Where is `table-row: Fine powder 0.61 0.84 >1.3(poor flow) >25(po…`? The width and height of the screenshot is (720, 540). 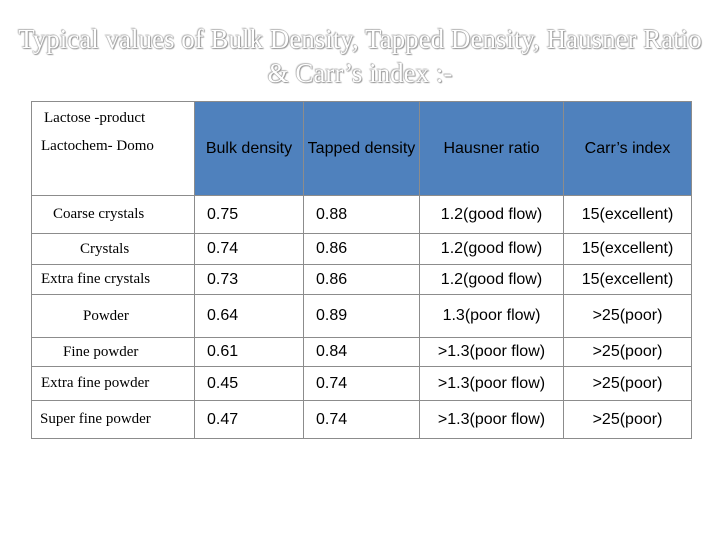 table-row: Fine powder 0.61 0.84 >1.3(poor flow) >25(po… is located at coordinates (361, 352).